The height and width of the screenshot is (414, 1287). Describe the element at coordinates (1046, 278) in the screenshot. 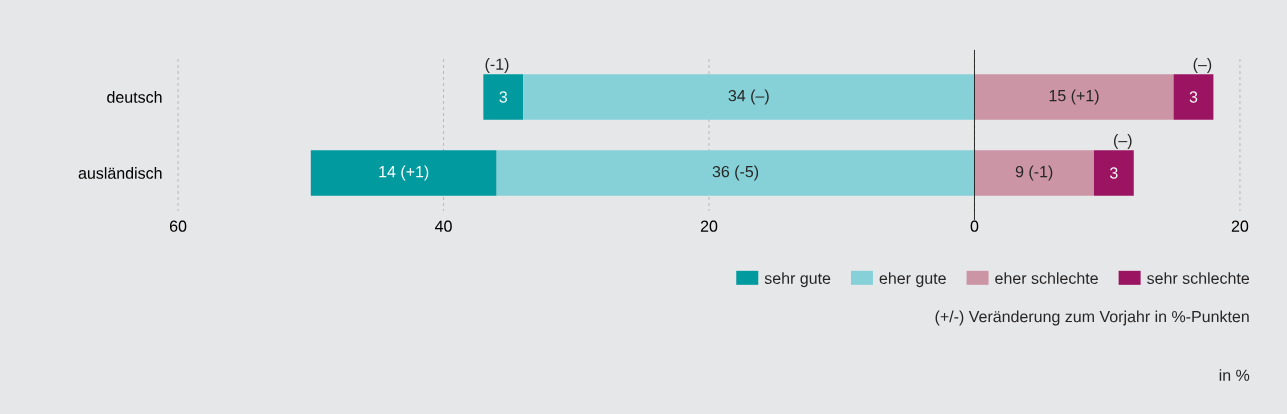

I see `legend-label: eher schlechte` at that location.